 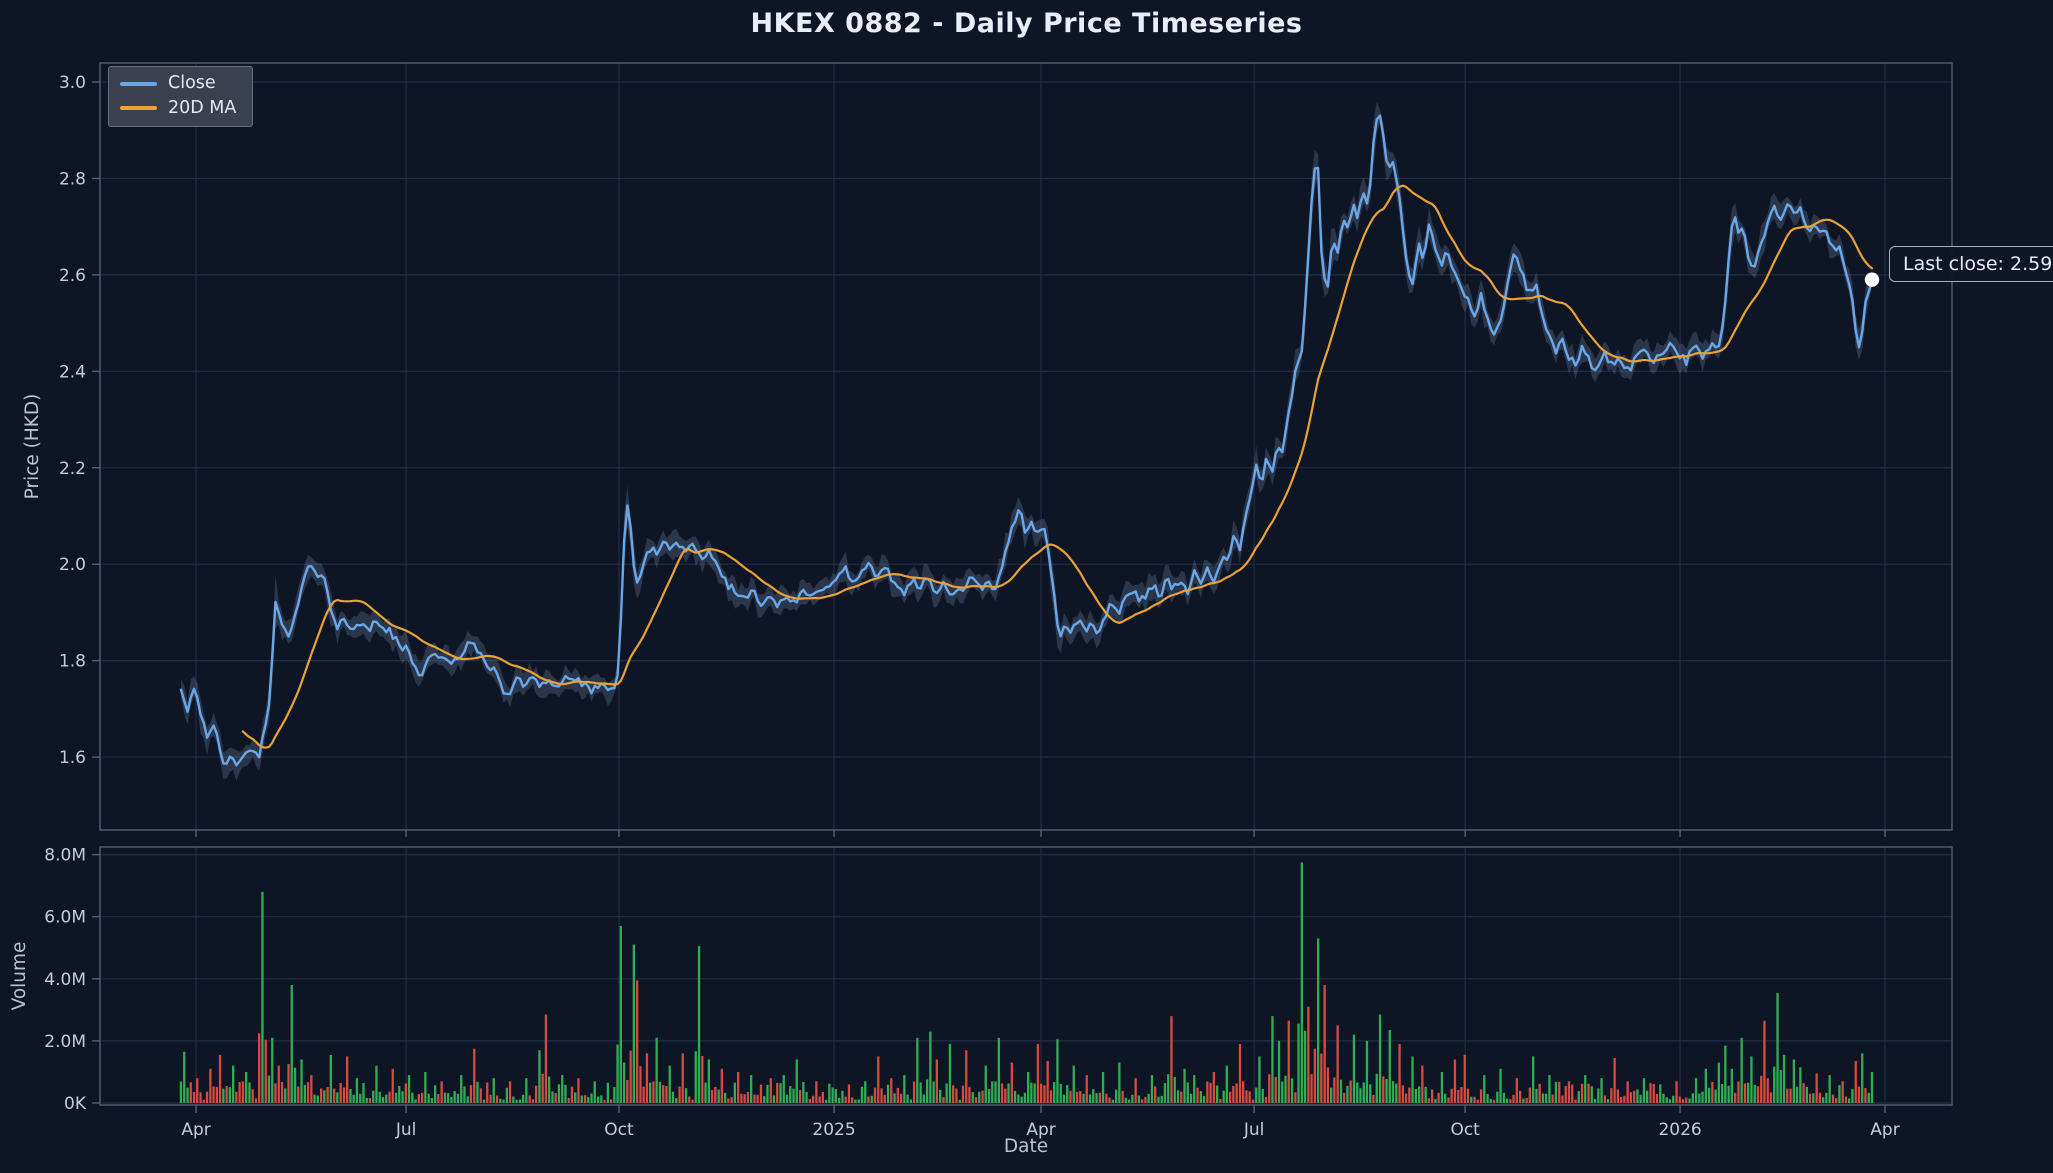 What do you see at coordinates (181, 96) in the screenshot?
I see `legend: Close 20D MA` at bounding box center [181, 96].